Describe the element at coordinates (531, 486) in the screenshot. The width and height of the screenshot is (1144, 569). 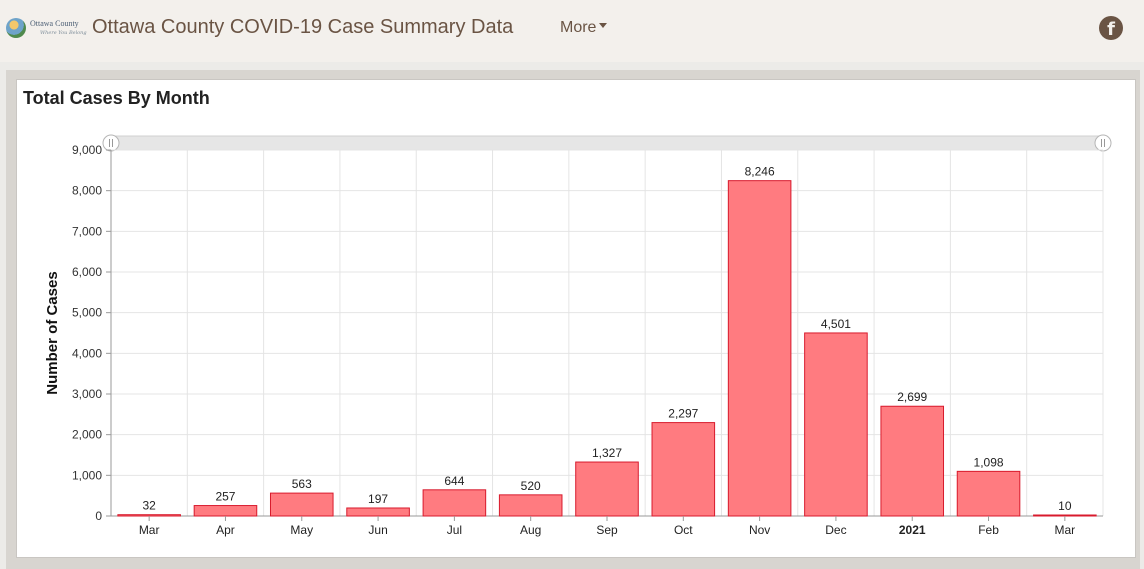
I see `bar-value-label: 520` at that location.